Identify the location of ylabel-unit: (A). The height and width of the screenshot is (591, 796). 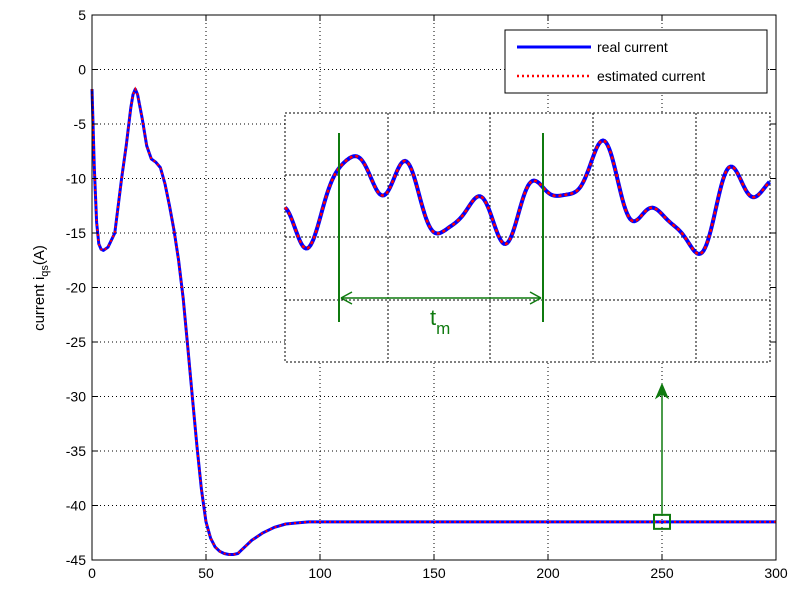
(39, 255).